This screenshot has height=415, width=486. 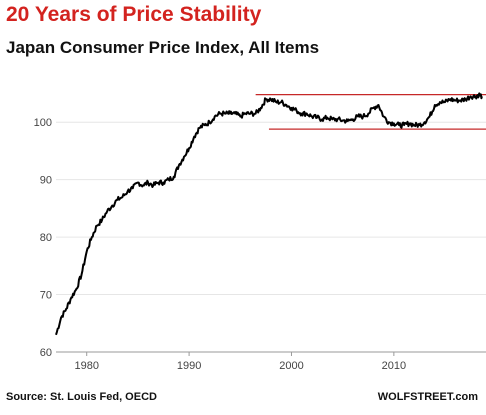 I want to click on x-axis-tick-labels: 1980 1990 2000 2010, so click(x=240, y=362).